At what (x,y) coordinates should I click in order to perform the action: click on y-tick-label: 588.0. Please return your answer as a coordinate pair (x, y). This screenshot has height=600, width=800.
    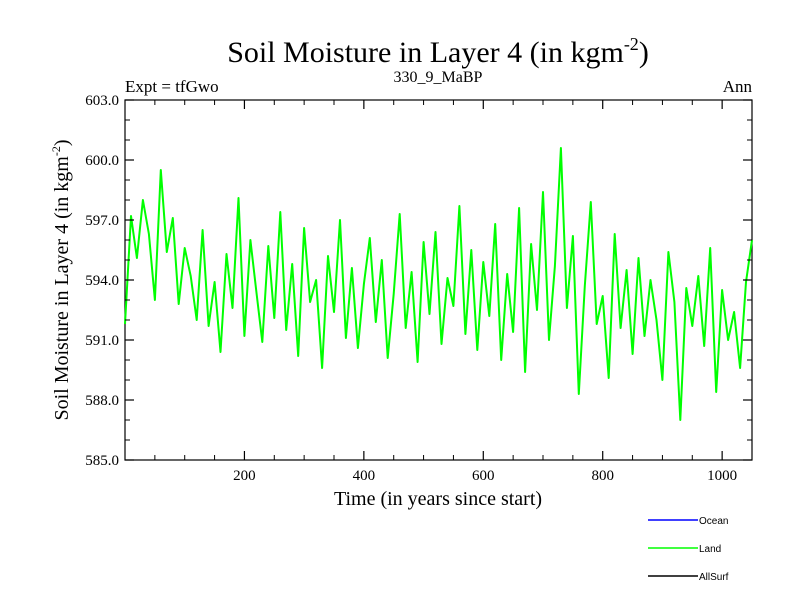
    Looking at the image, I should click on (102, 401).